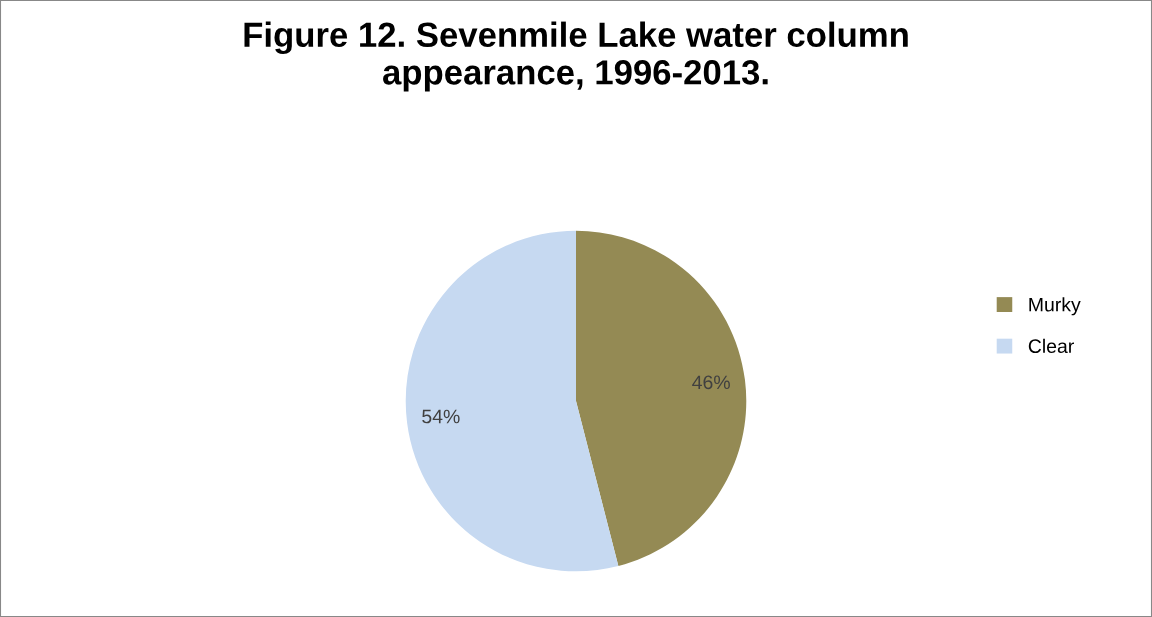  What do you see at coordinates (711, 382) in the screenshot?
I see `data-label: 46%` at bounding box center [711, 382].